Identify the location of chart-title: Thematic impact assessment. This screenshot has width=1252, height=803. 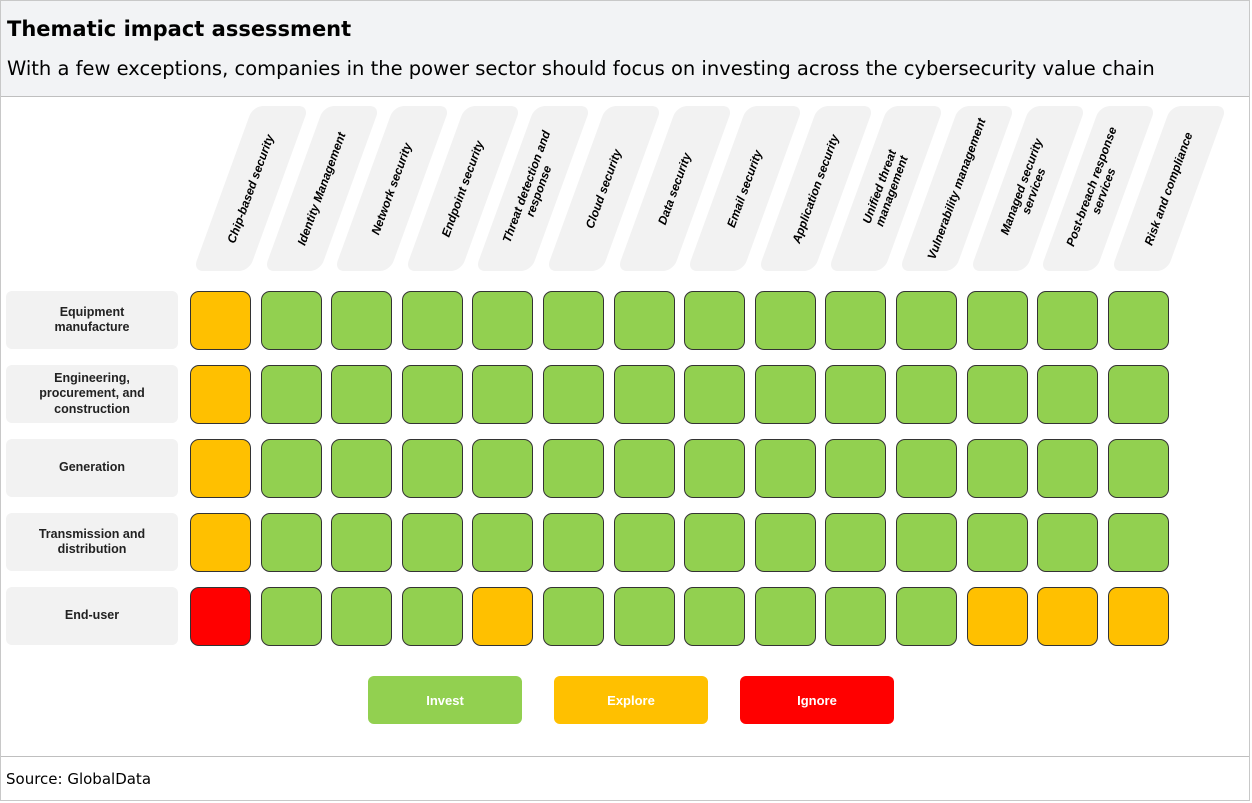
(179, 29).